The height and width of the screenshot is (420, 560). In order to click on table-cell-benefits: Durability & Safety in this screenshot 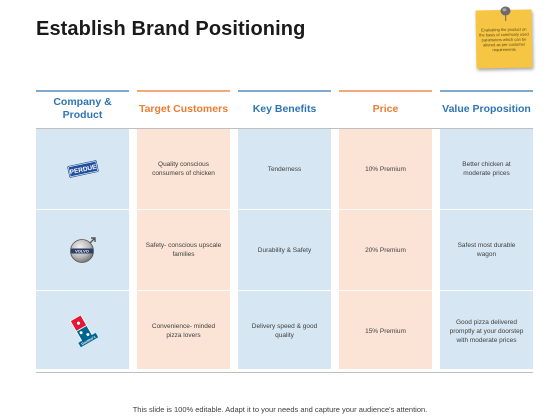, I will do `click(284, 250)`.